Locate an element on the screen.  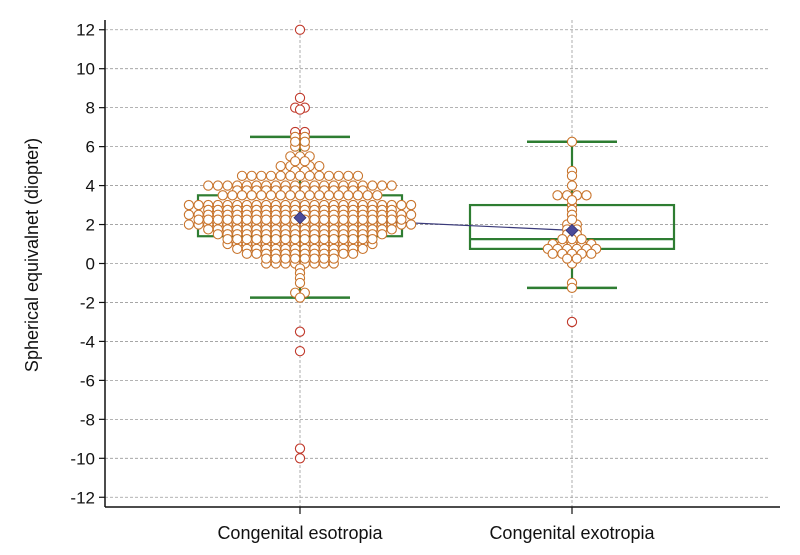
y-tick-label: 0 is located at coordinates (90, 264).